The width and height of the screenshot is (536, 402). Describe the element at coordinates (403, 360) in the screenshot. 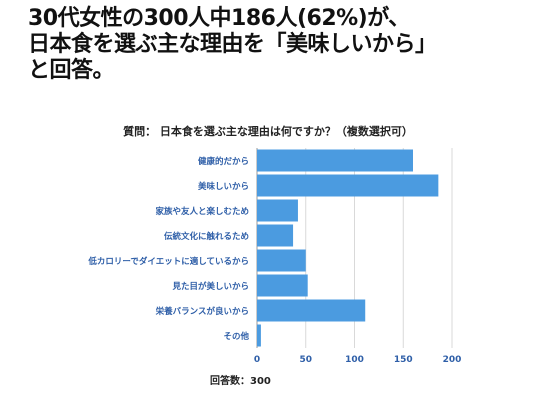

I see `x-tick-label-3: 150` at that location.